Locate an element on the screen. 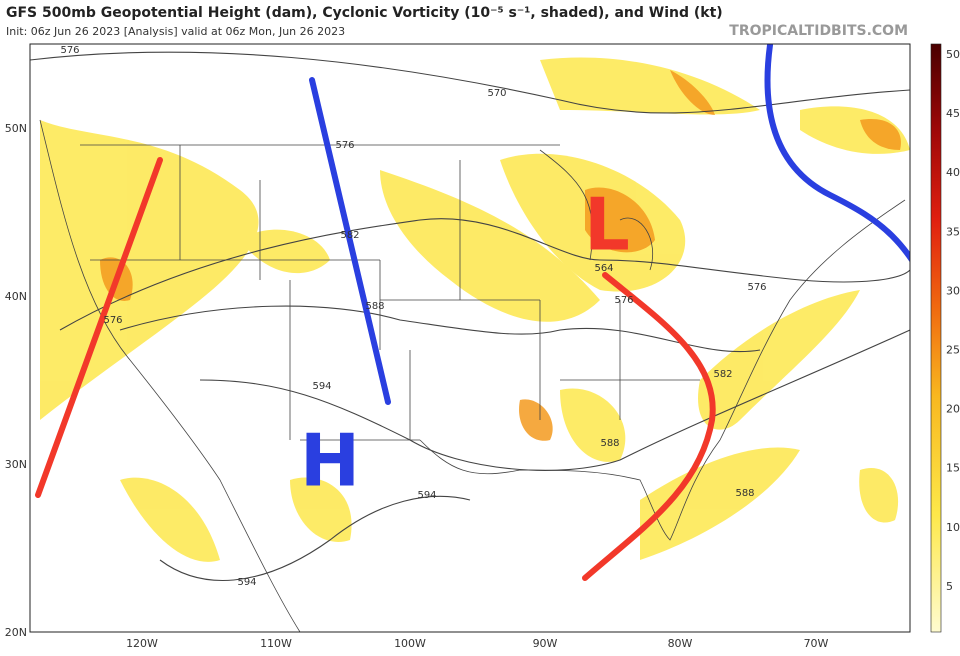 This screenshot has height=656, width=960. contour-label: 564 is located at coordinates (603, 268).